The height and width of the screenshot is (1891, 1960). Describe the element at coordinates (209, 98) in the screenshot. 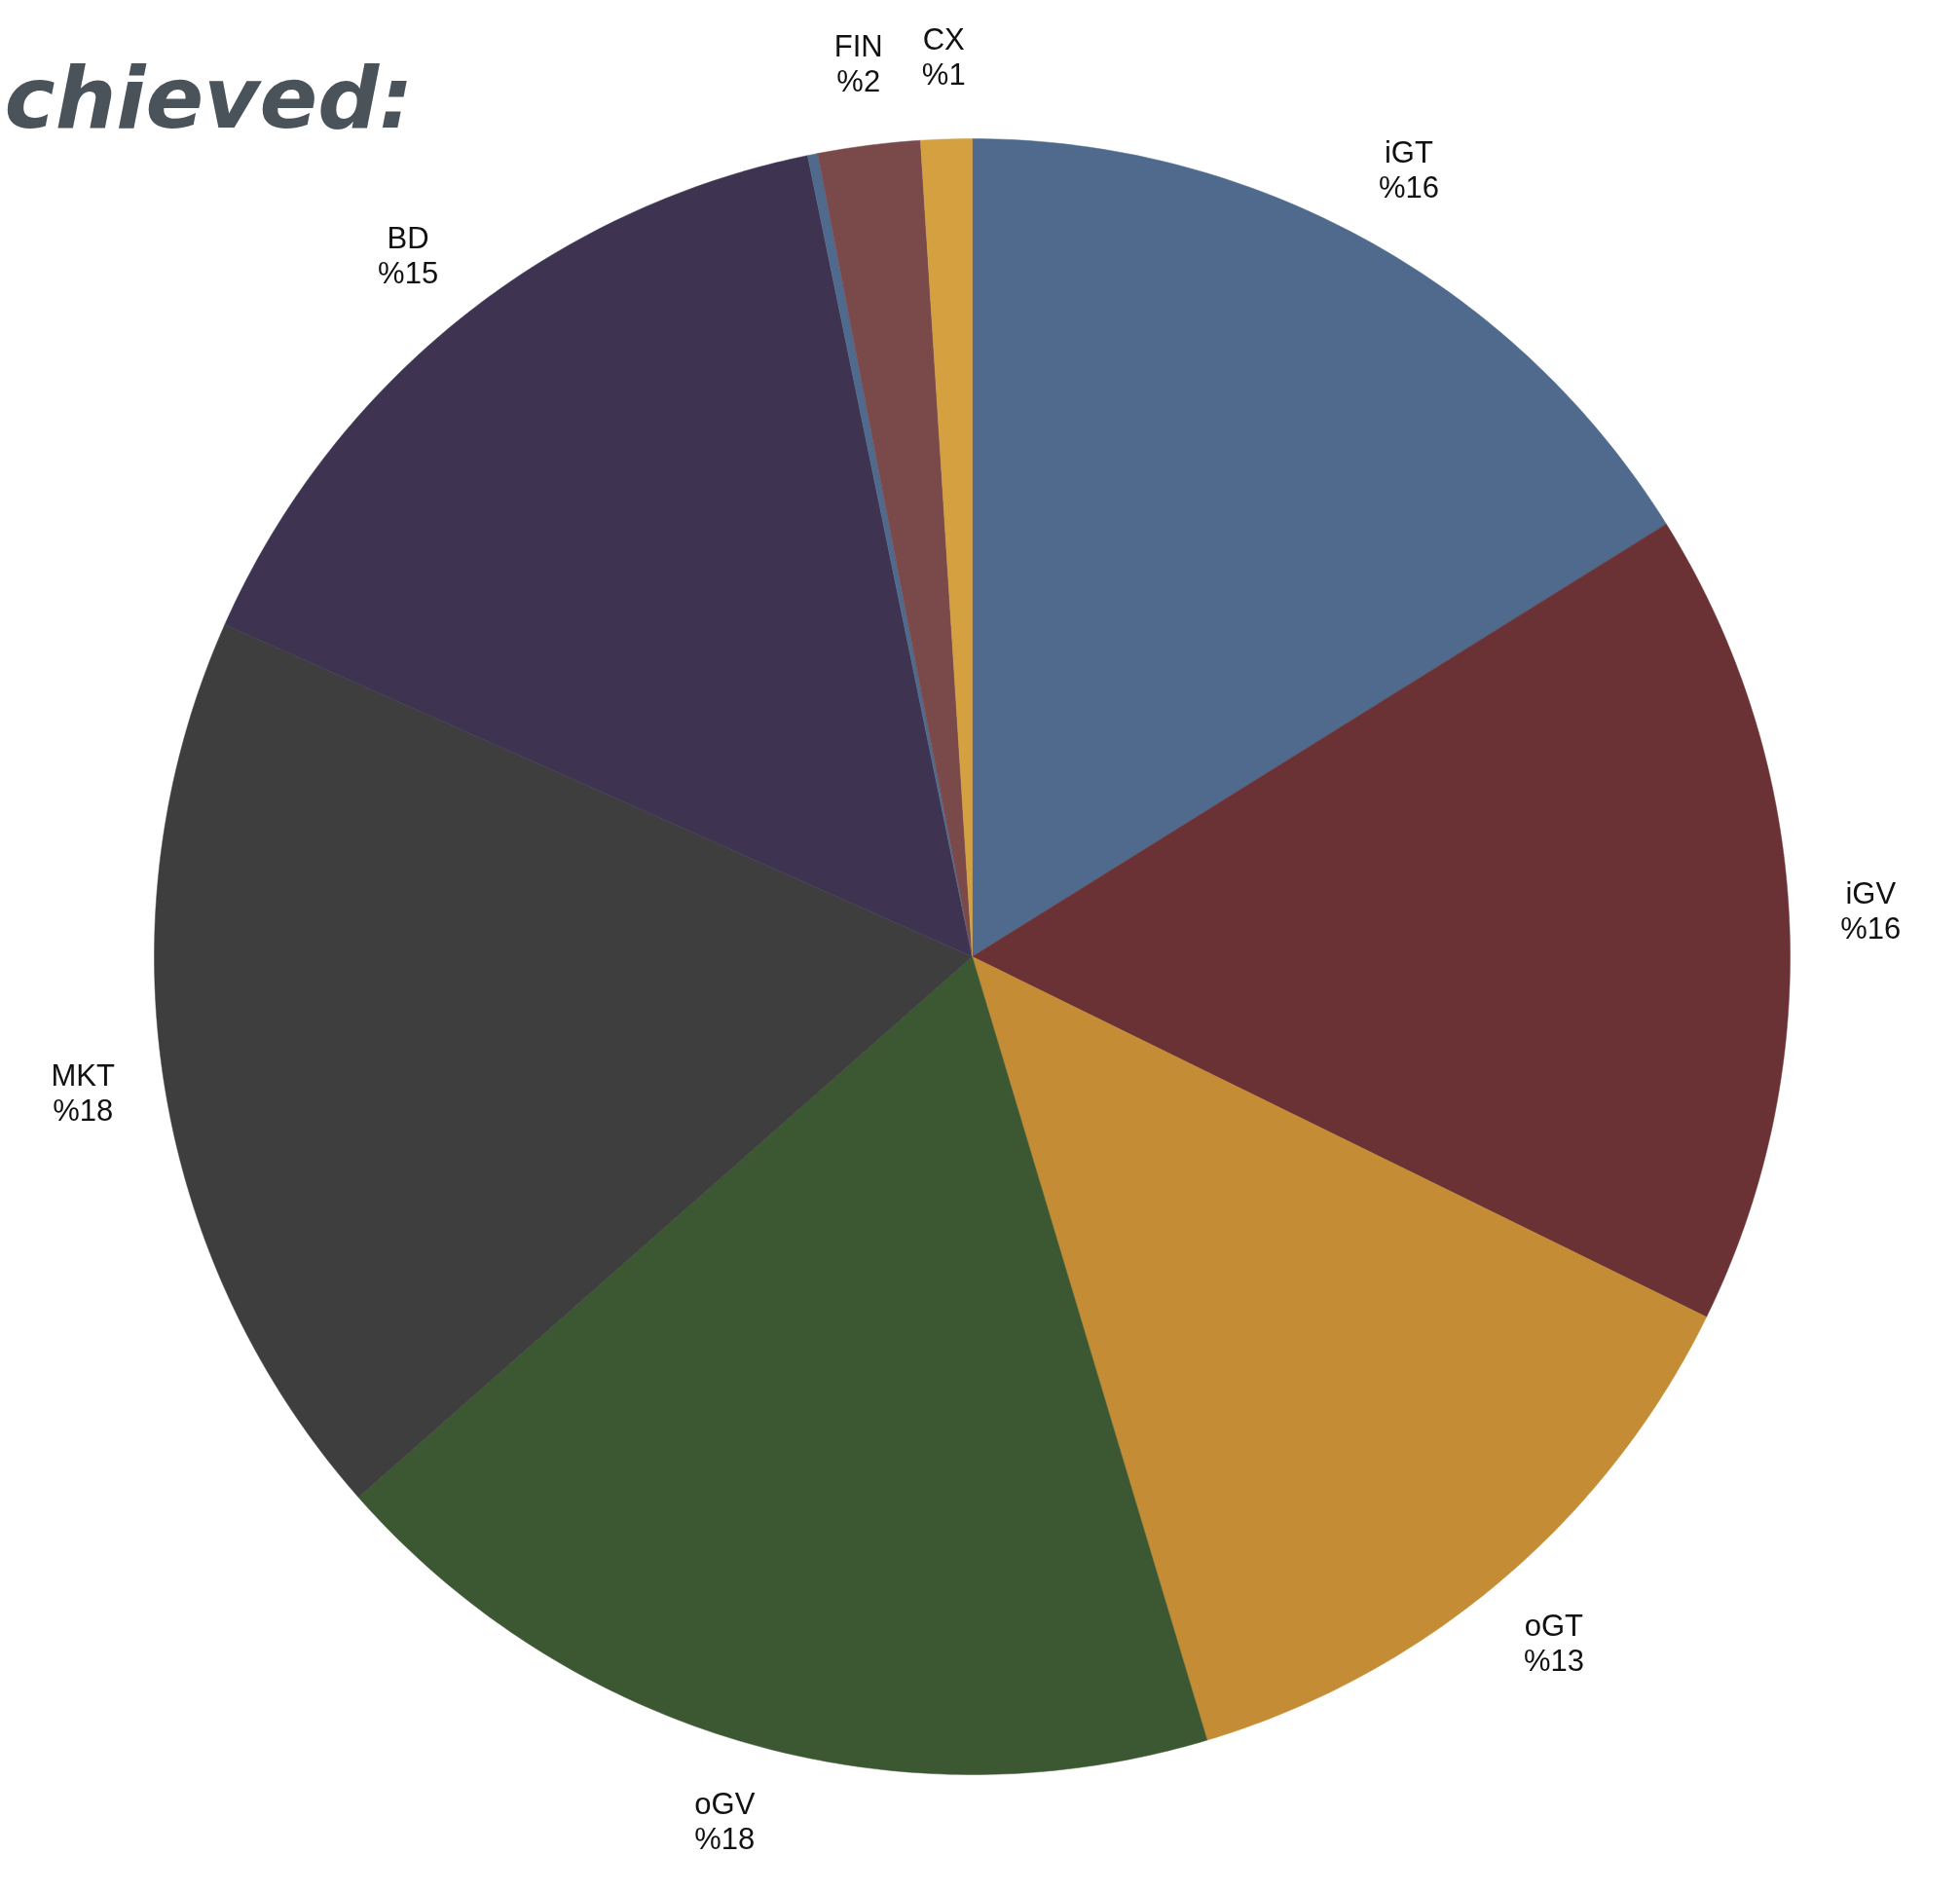

I see `chart-title: chieved:` at that location.